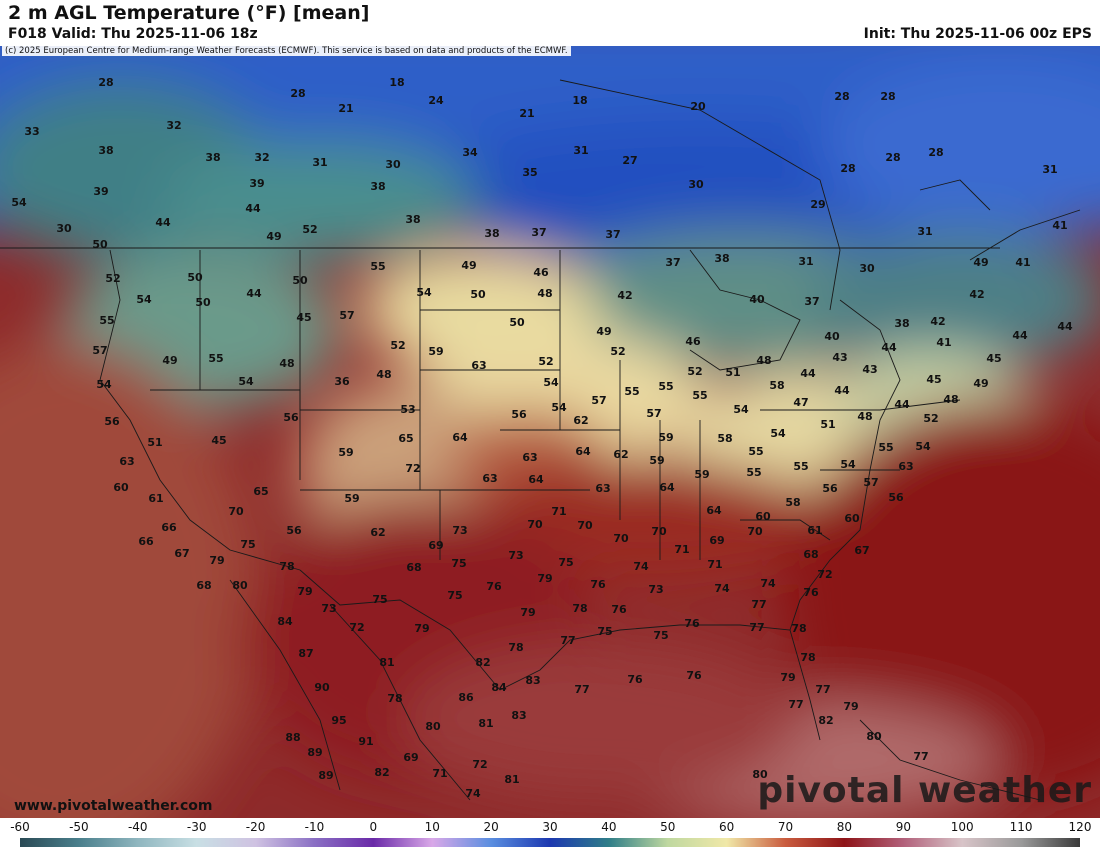 This screenshot has height=850, width=1100. Describe the element at coordinates (800, 402) in the screenshot. I see `temperature-label: 47` at that location.